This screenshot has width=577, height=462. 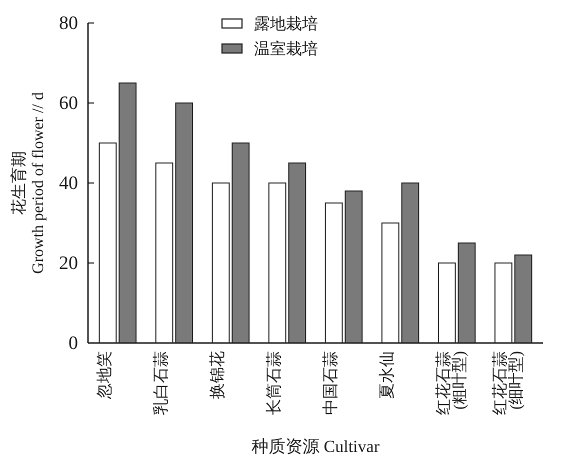 I want to click on x-tick-label: 红花石蒜 (粗叶型), so click(x=451, y=383).